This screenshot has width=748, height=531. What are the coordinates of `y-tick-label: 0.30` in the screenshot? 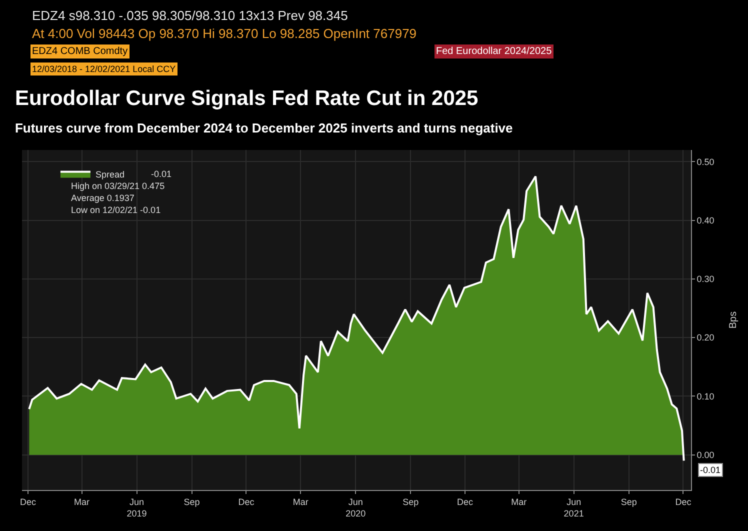 It's located at (705, 279).